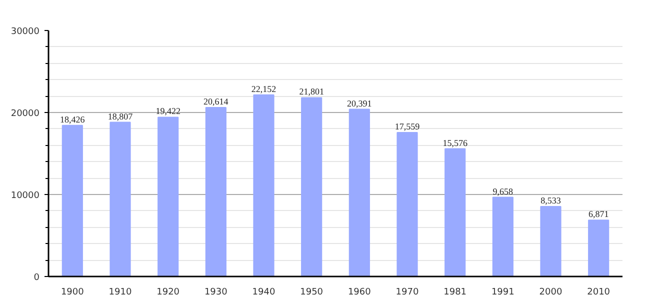  I want to click on y-tick-label: 0, so click(37, 278).